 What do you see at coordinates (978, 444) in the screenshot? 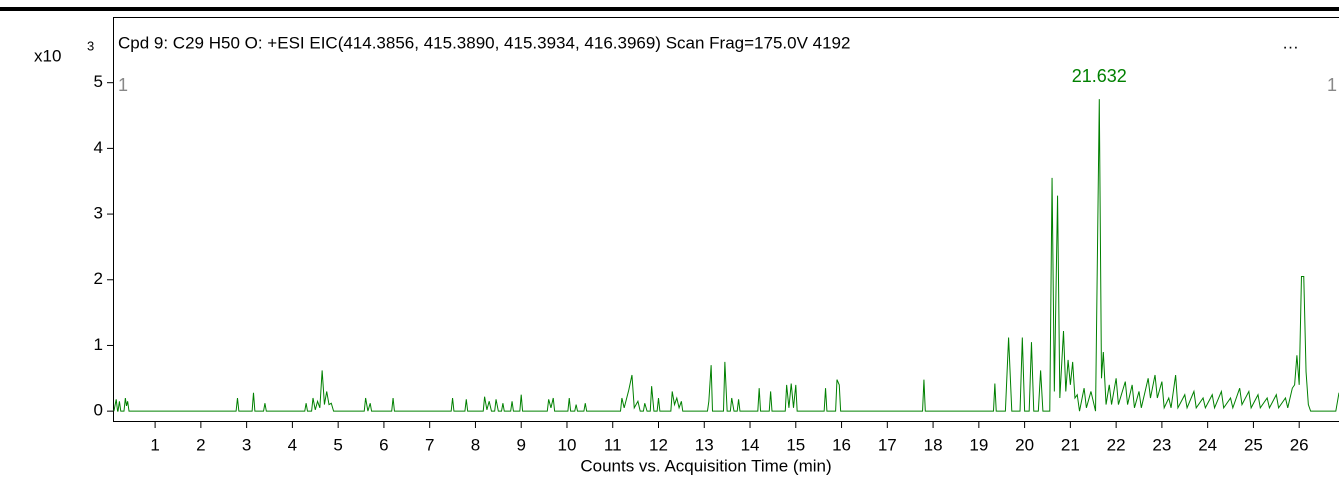
I see `x-tick-label: 19` at bounding box center [978, 444].